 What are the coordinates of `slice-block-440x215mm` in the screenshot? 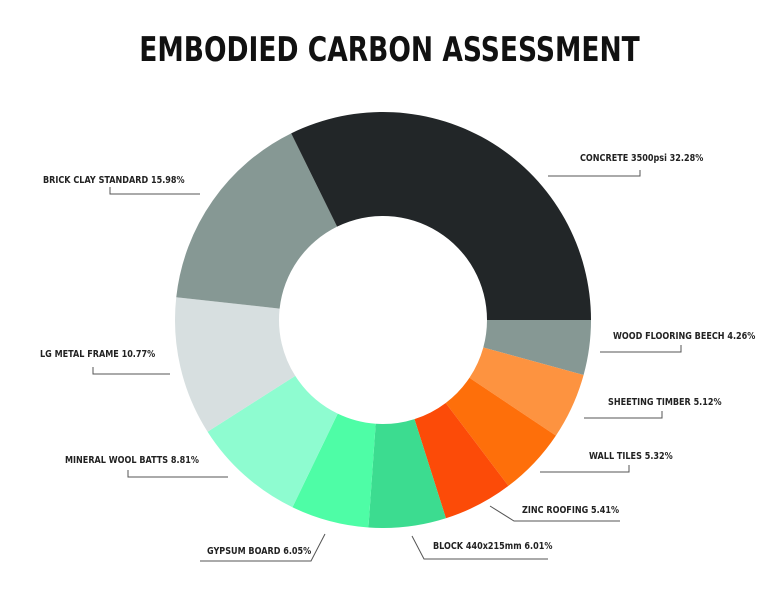 It's located at (407, 473).